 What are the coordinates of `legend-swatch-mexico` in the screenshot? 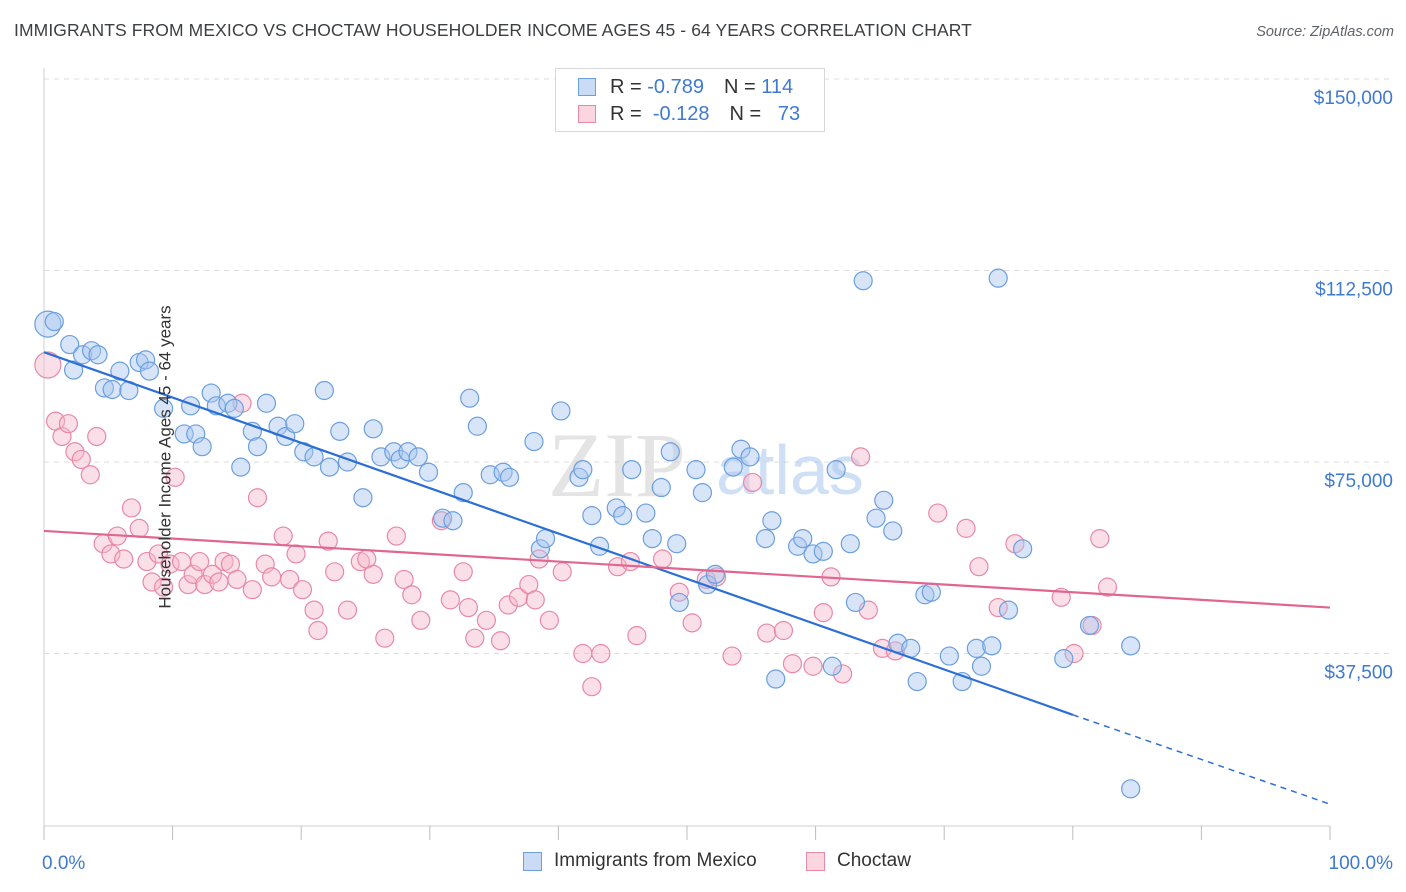 It's located at (587, 87).